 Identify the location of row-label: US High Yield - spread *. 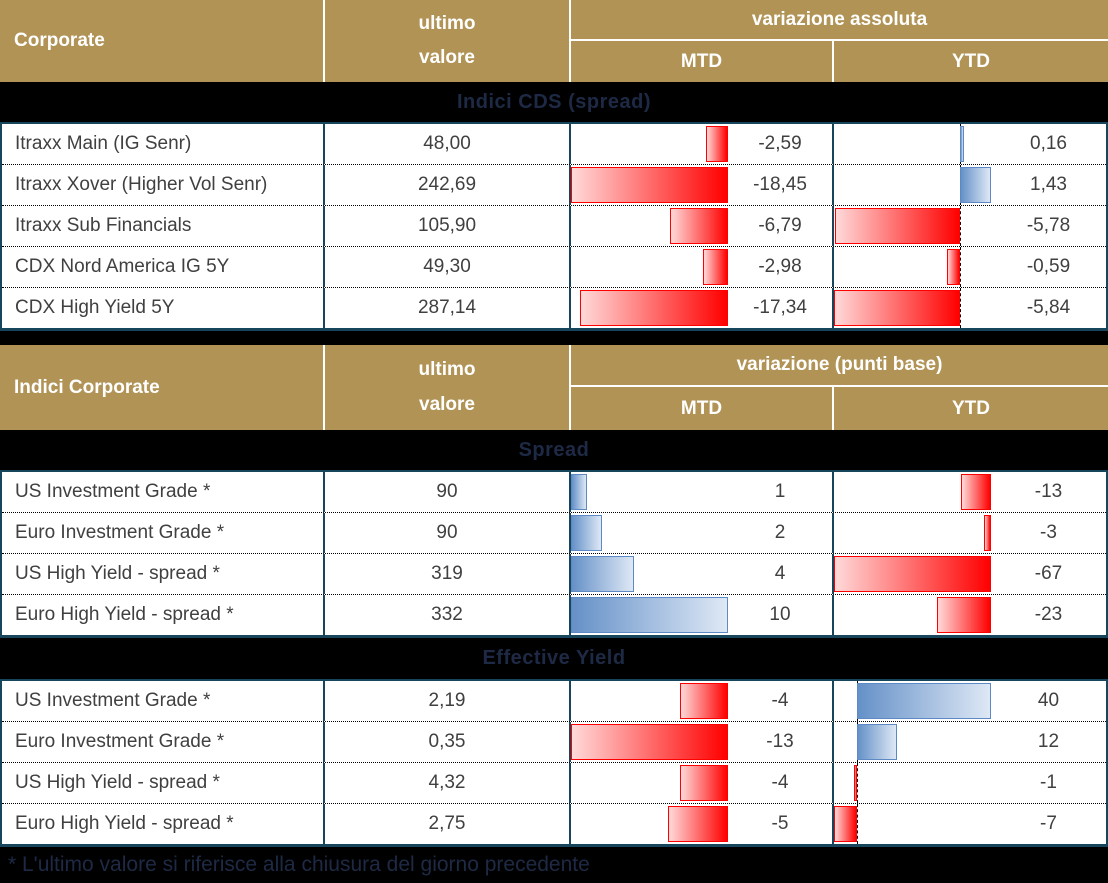
(163, 574).